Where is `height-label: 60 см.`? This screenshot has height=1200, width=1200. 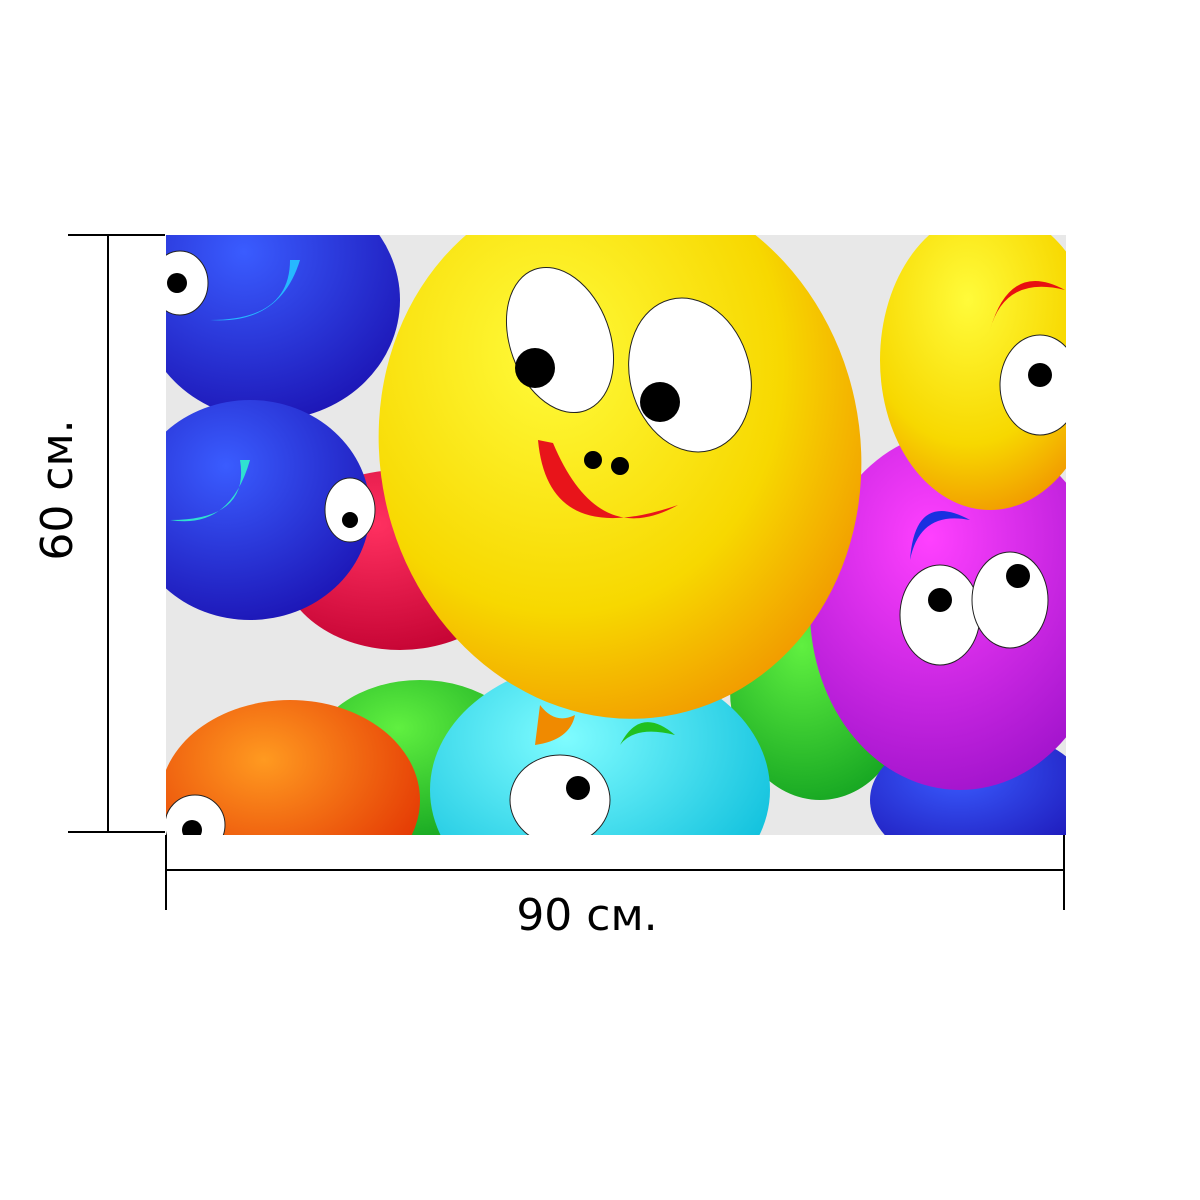
height-label: 60 см. is located at coordinates (57, 489).